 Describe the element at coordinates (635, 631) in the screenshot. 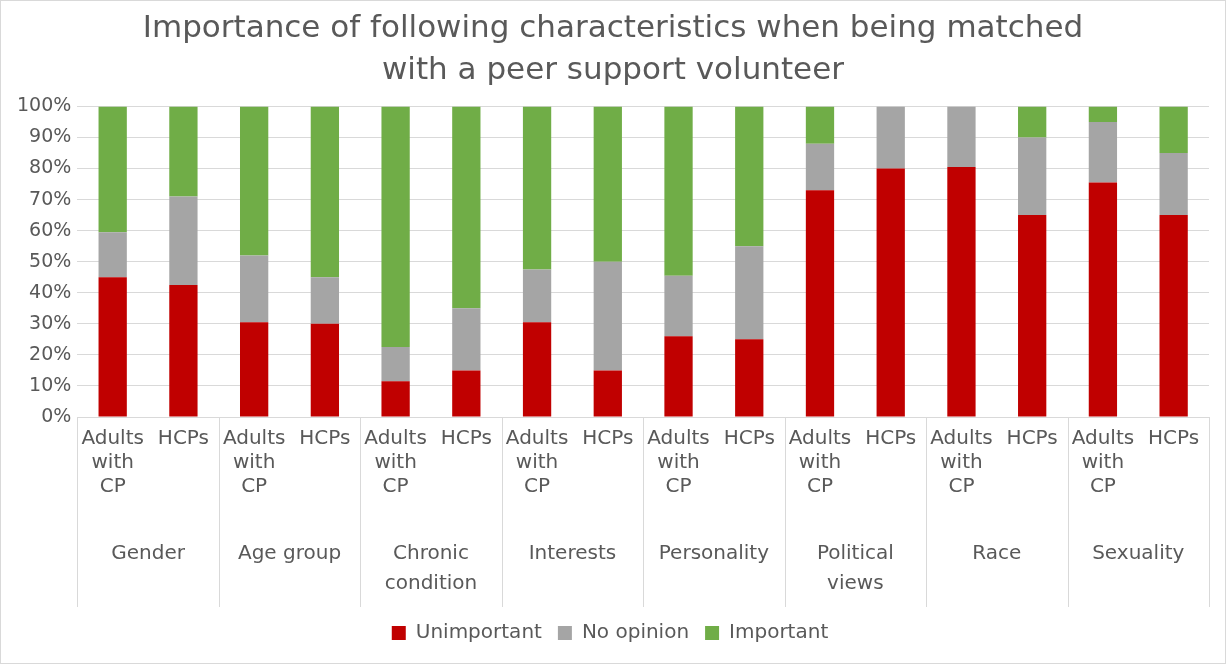

I see `legend-label: No opinion` at that location.